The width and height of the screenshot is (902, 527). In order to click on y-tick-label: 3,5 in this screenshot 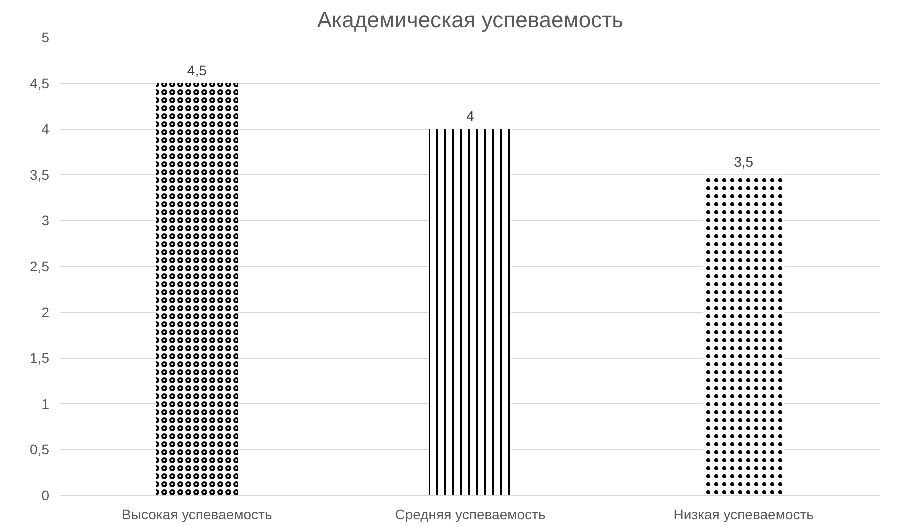, I will do `click(40, 174)`.